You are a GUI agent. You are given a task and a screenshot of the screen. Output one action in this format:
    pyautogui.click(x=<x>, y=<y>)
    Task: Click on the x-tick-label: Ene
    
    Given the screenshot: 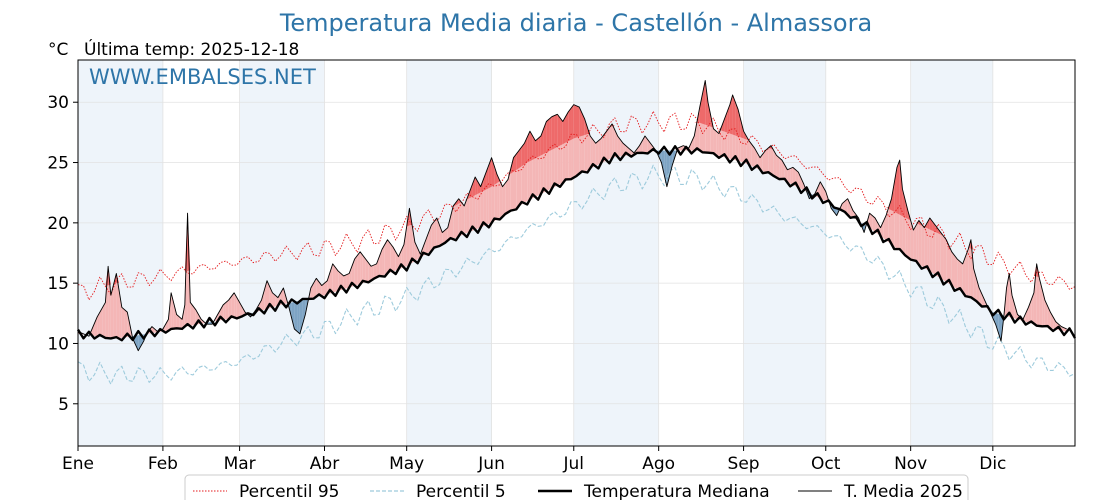 What is the action you would take?
    pyautogui.click(x=78, y=464)
    